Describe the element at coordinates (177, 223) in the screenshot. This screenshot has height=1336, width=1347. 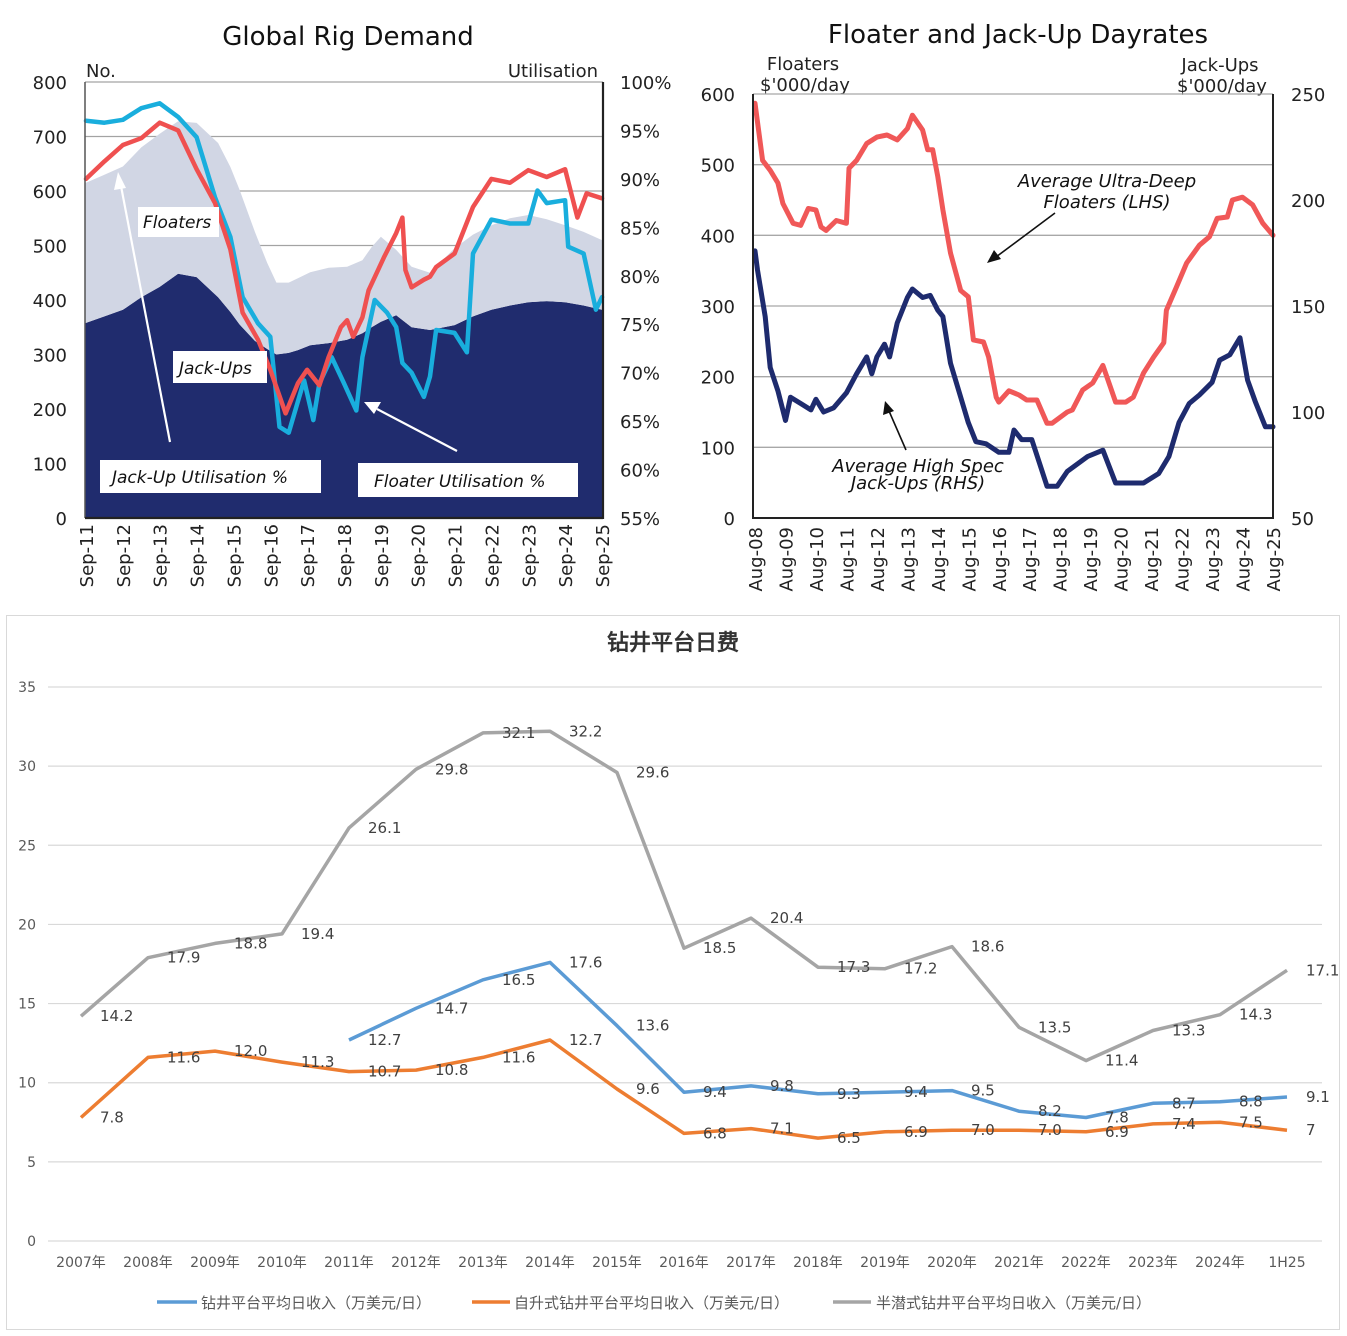
I see `annotation-floaters: Floaters` at that location.